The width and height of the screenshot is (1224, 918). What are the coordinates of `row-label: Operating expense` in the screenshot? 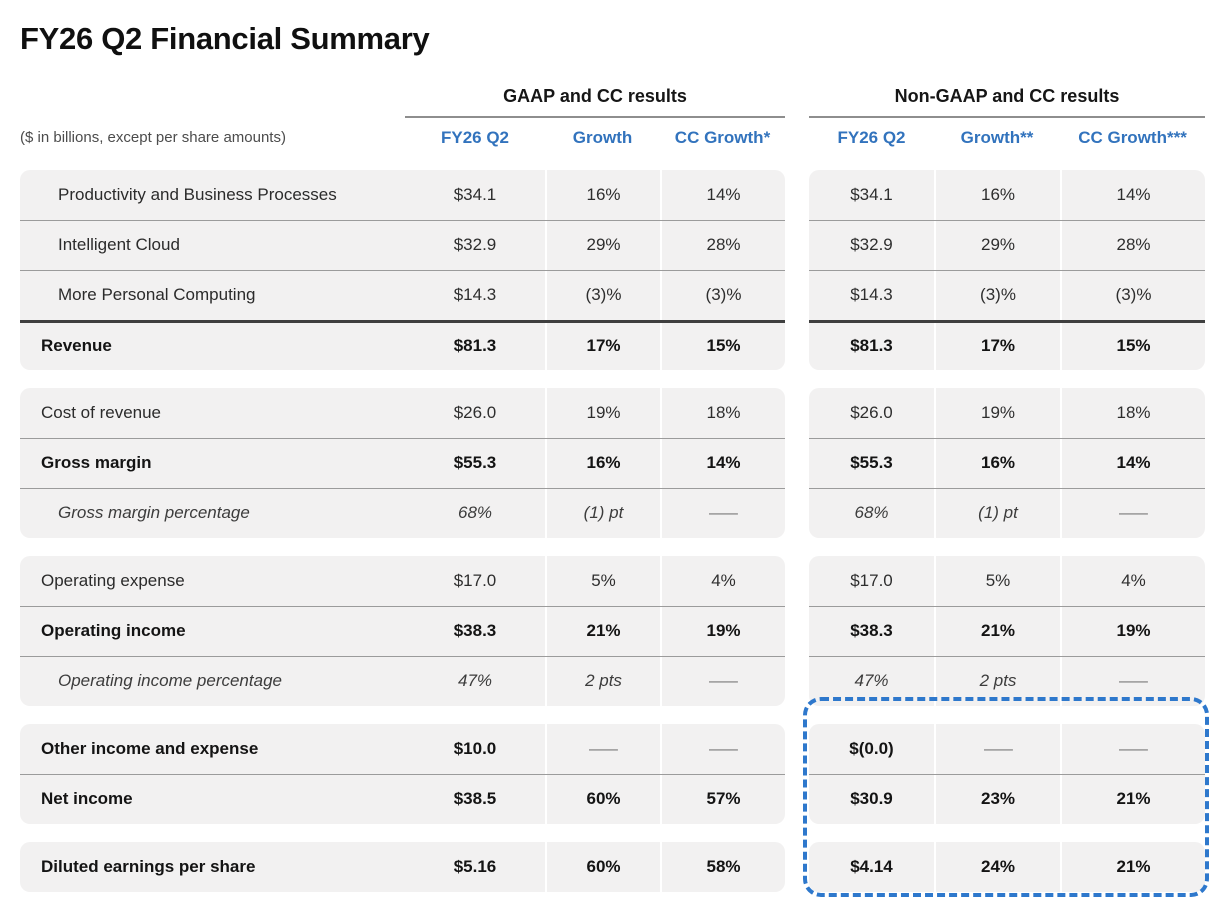 It's located at (113, 580).